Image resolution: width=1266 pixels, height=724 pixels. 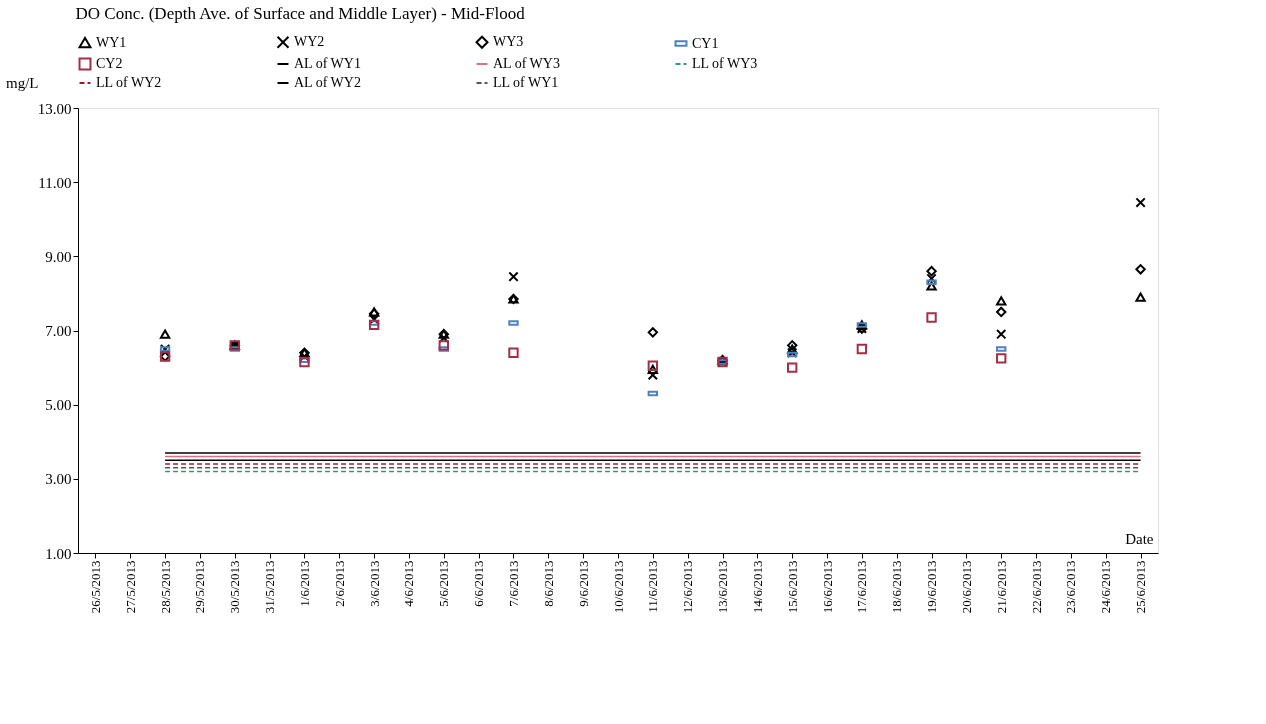 What do you see at coordinates (374, 583) in the screenshot?
I see `x-tick-label: 3/6/2013` at bounding box center [374, 583].